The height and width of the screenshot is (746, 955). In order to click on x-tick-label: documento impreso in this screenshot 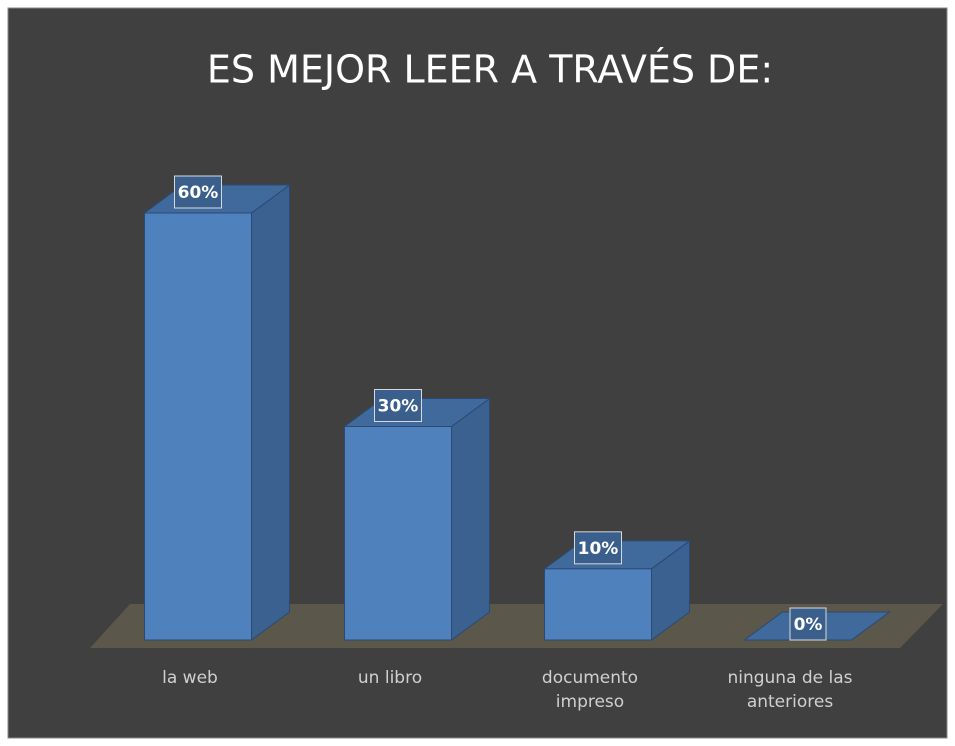, I will do `click(590, 690)`.